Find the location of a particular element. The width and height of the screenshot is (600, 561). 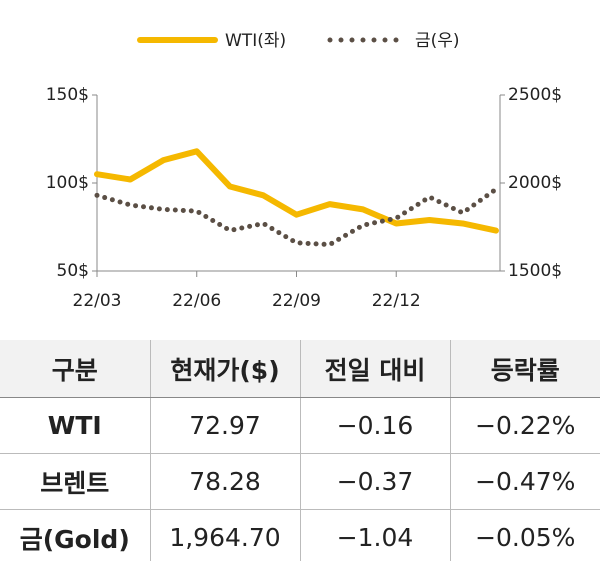

table-cell: 78.28 is located at coordinates (224, 481).